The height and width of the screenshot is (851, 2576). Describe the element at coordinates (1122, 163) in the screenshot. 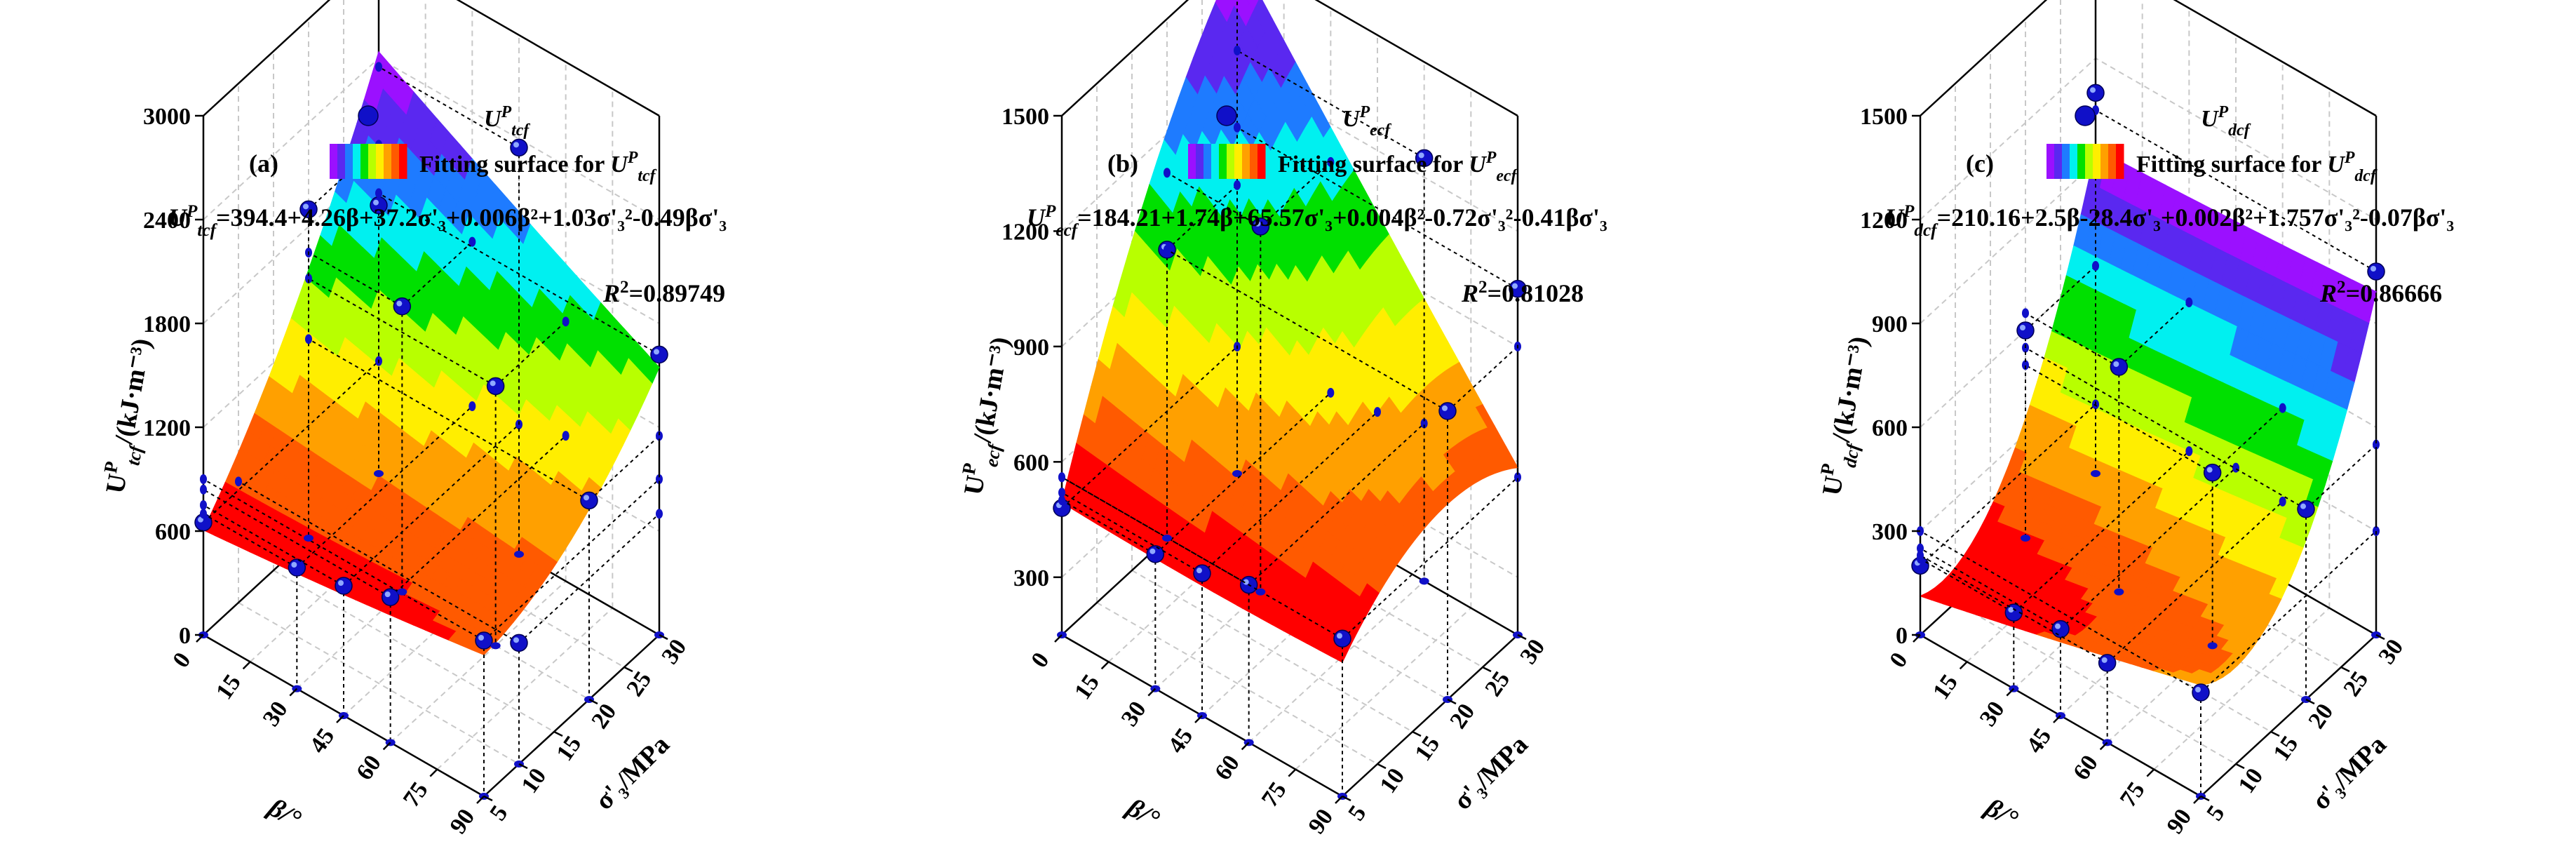

I see `panel-tag: (b)` at that location.